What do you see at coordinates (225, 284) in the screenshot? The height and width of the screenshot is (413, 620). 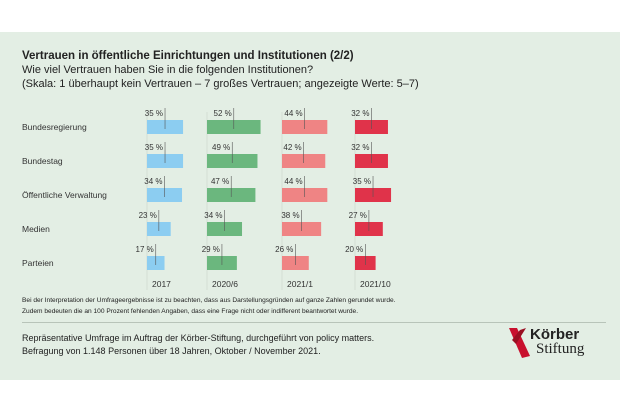 I see `year-label: 2020/6` at bounding box center [225, 284].